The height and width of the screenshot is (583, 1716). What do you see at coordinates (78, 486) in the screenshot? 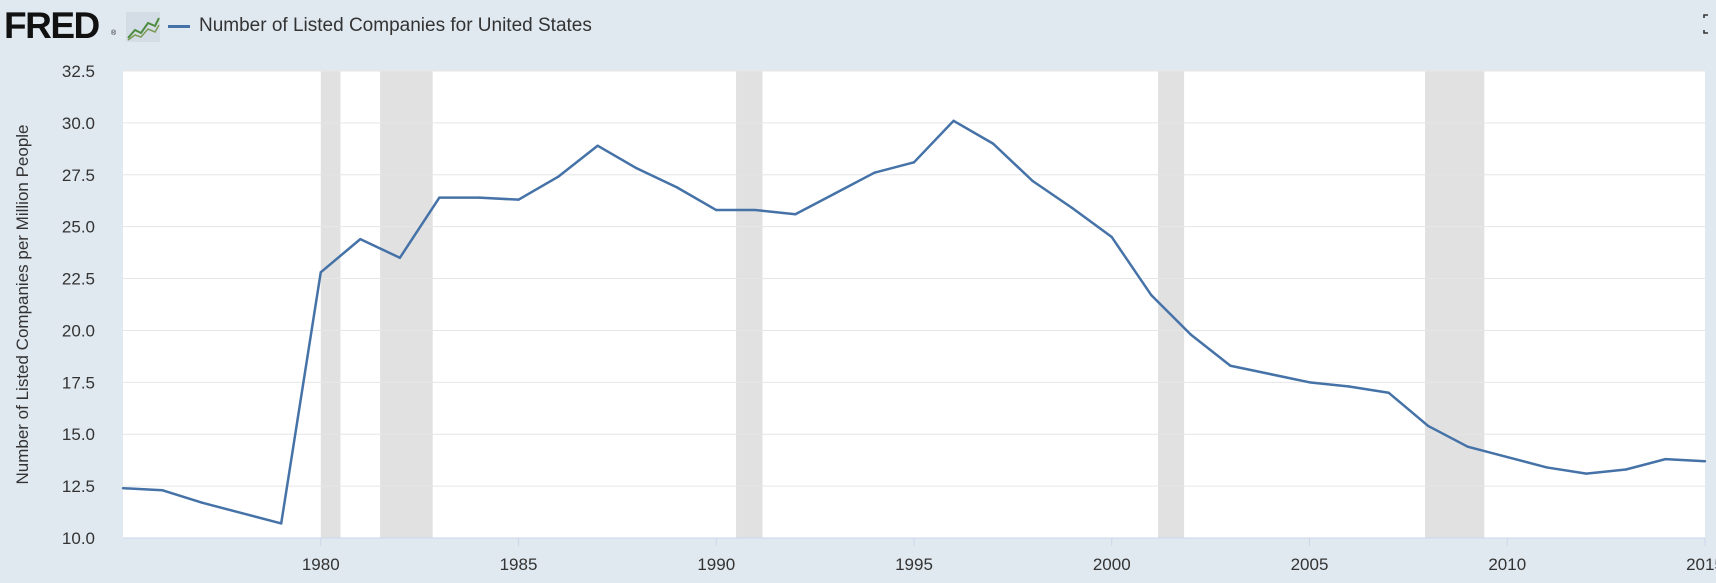
I see `y-tick-label: 12.5` at bounding box center [78, 486].